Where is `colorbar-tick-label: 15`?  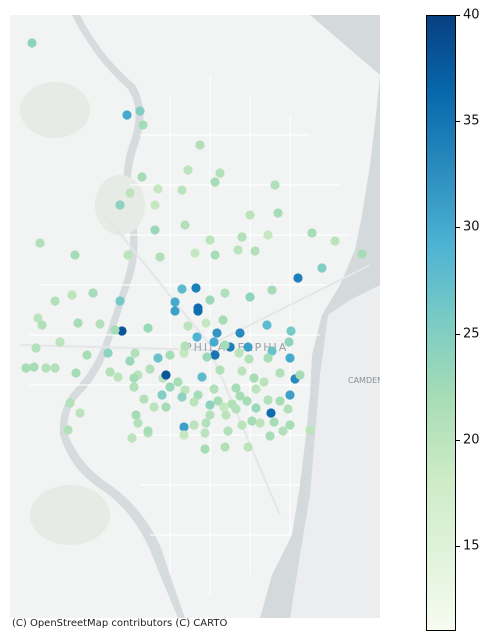 colorbar-tick-label: 15 is located at coordinates (471, 546).